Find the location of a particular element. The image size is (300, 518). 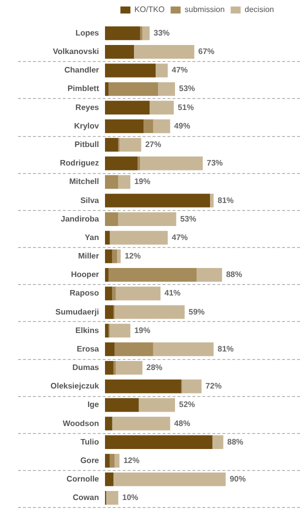

y-tick-label: Raposo is located at coordinates (85, 293).